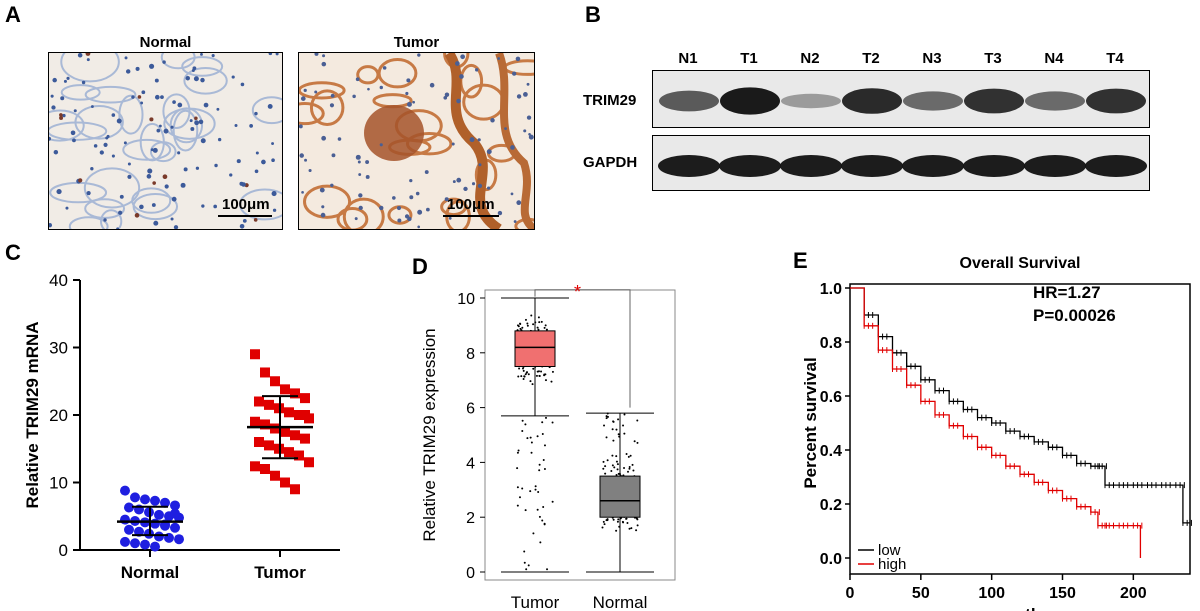 Image resolution: width=1200 pixels, height=611 pixels. Describe the element at coordinates (996, 422) in the screenshot. I see `survival-curve-high` at that location.